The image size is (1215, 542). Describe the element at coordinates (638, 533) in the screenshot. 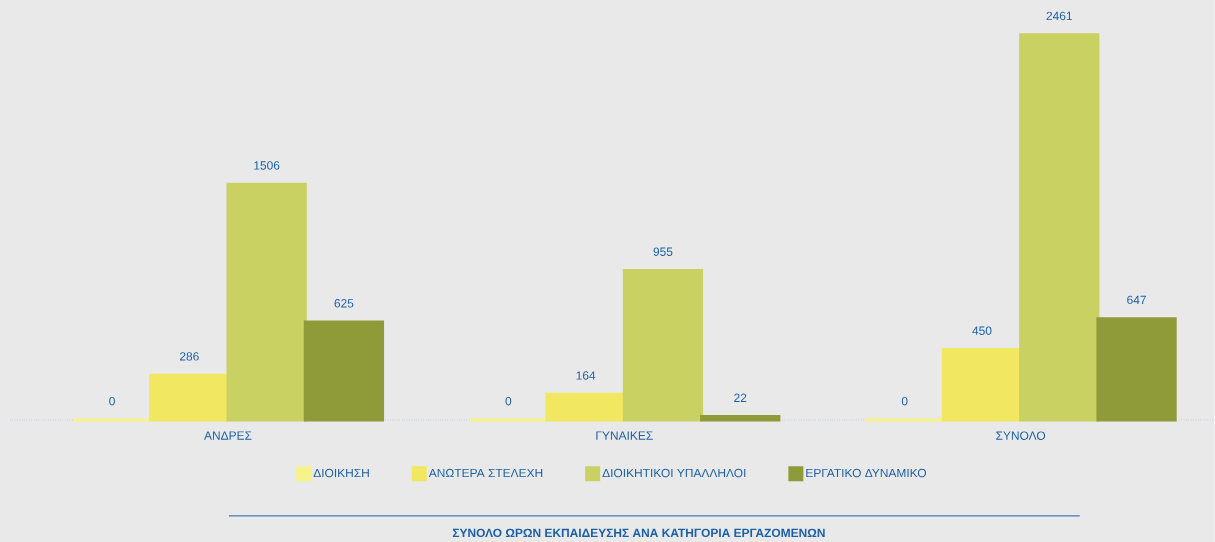

I see `text: ΣΥΝΟΛΟ ΩΡΩΝ ΕΚΠΑΙΔΕΥΣΗΣ ΑΝΑ ΚΑΤΗΓΟΡΙΑ ΕΡΓΑΖΟΜΕΝΩΝ` at that location.